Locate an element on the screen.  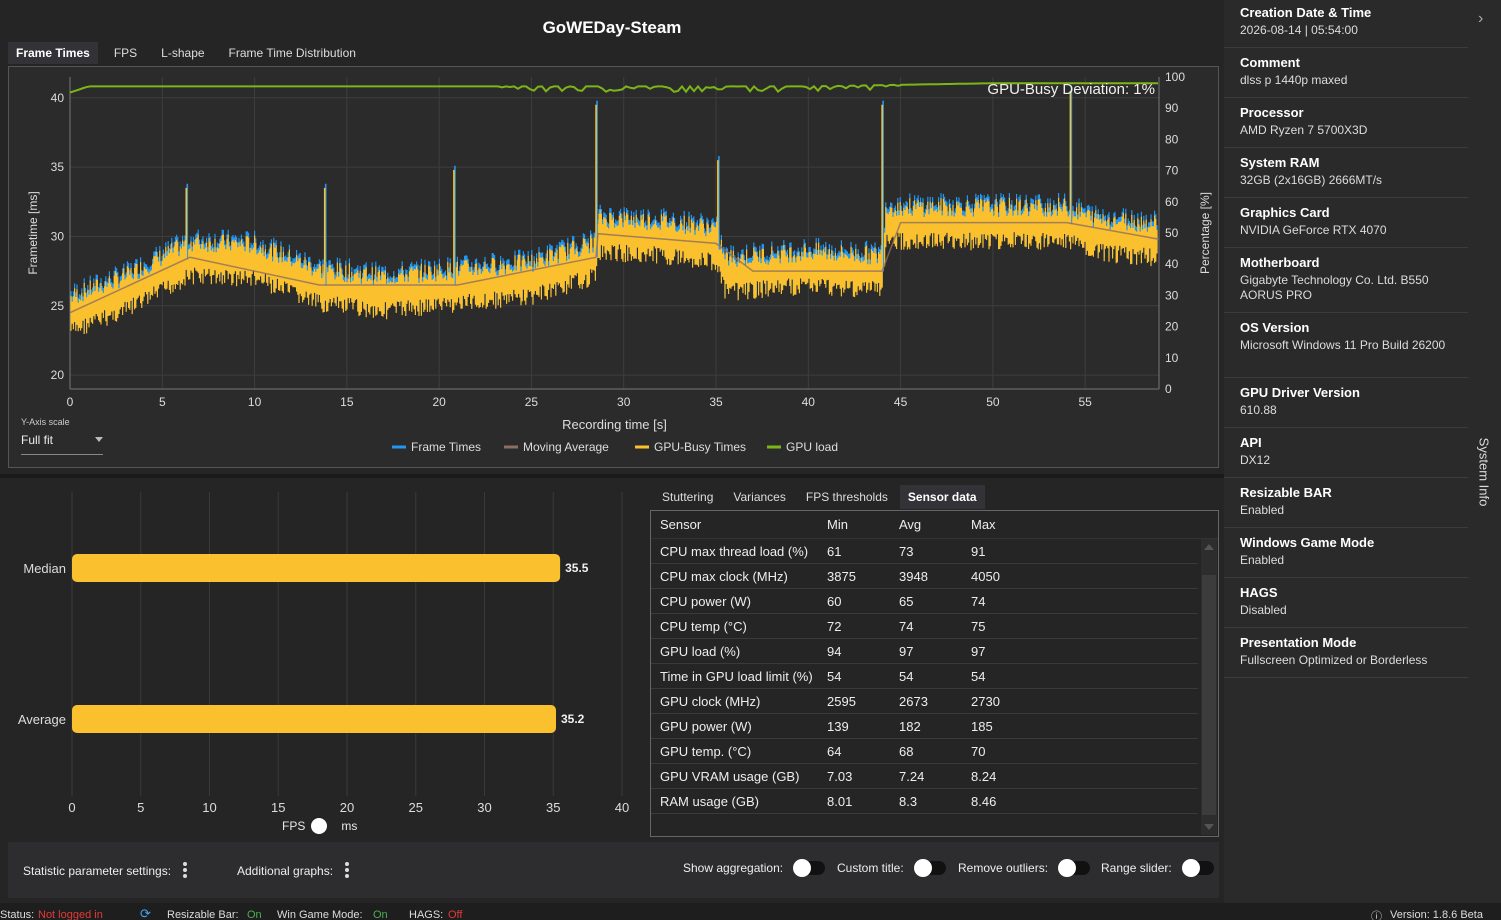
sensor-name-cell: CPU temp (°C) is located at coordinates (703, 626).